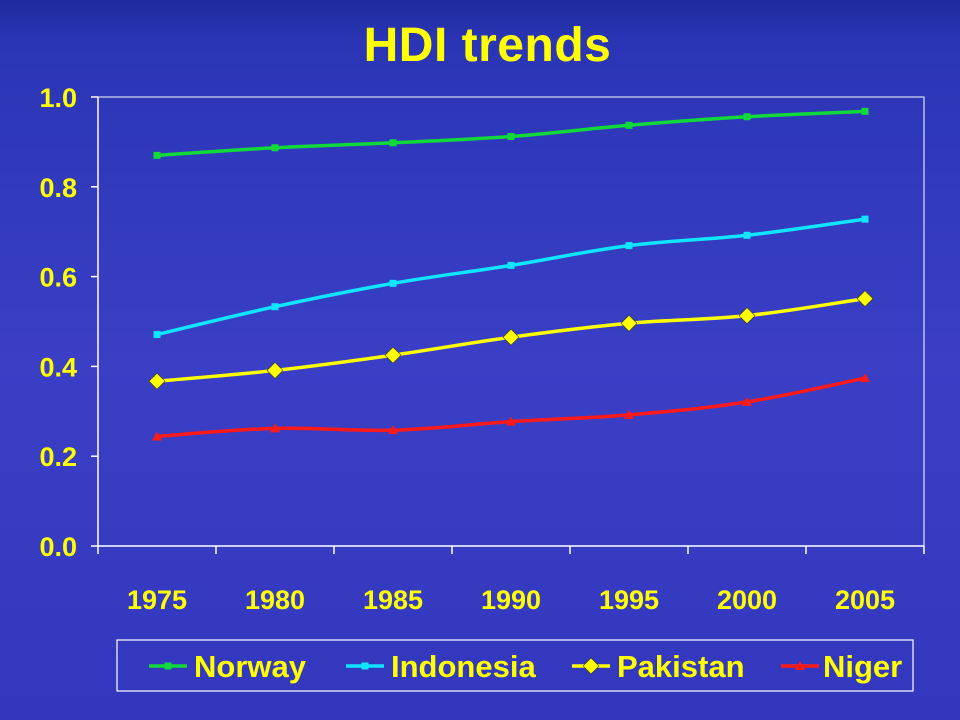  I want to click on legend-box, so click(515, 665).